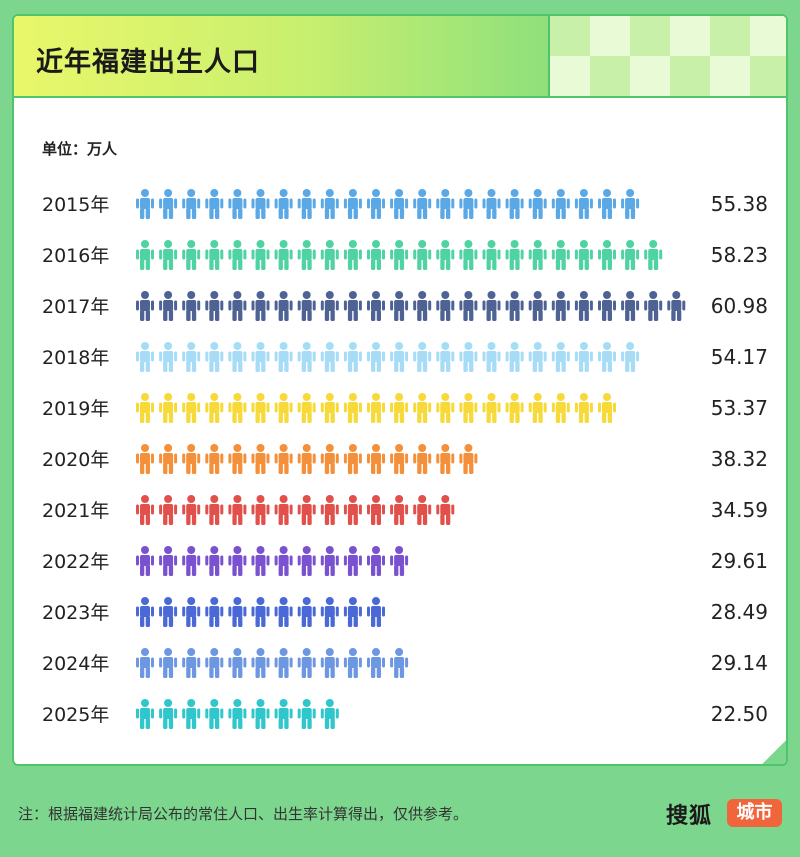  I want to click on chart-row: 2018年 54.17, so click(405, 357).